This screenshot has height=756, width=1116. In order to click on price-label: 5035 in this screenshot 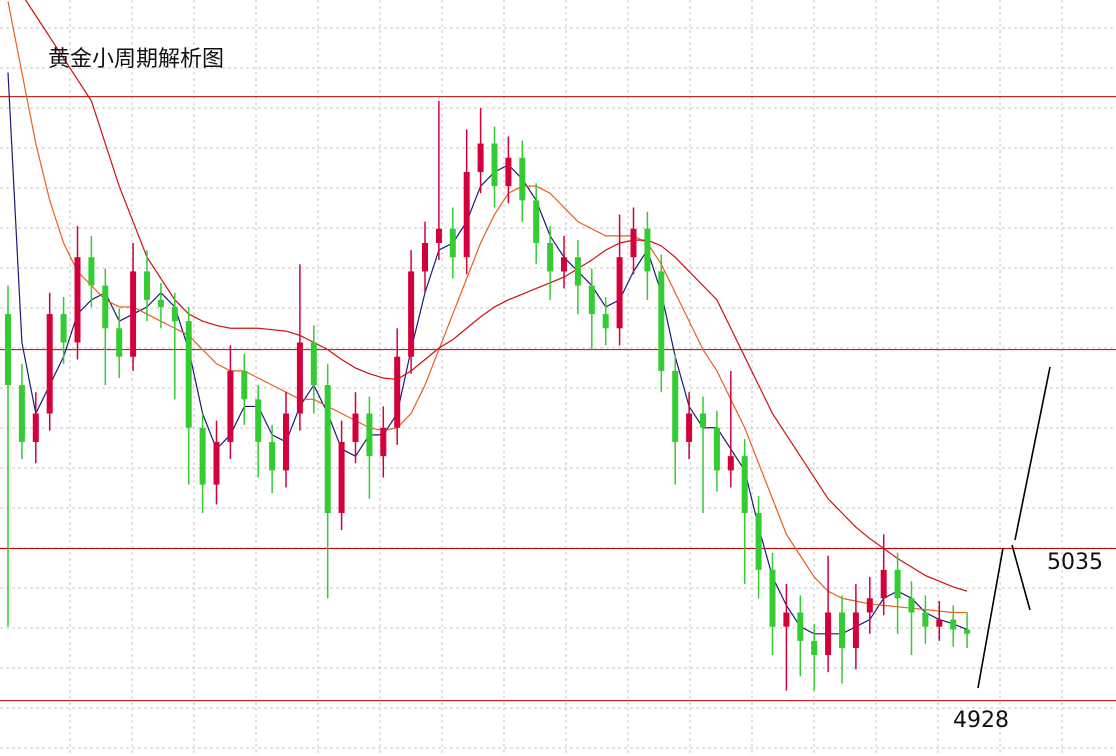, I will do `click(1075, 562)`.